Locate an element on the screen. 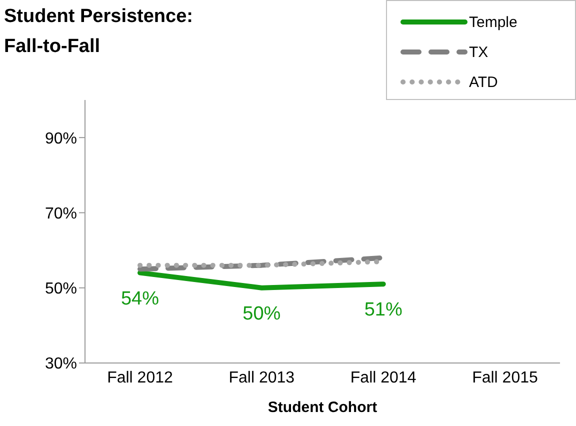 The width and height of the screenshot is (576, 426). legend-label: TX is located at coordinates (478, 52).